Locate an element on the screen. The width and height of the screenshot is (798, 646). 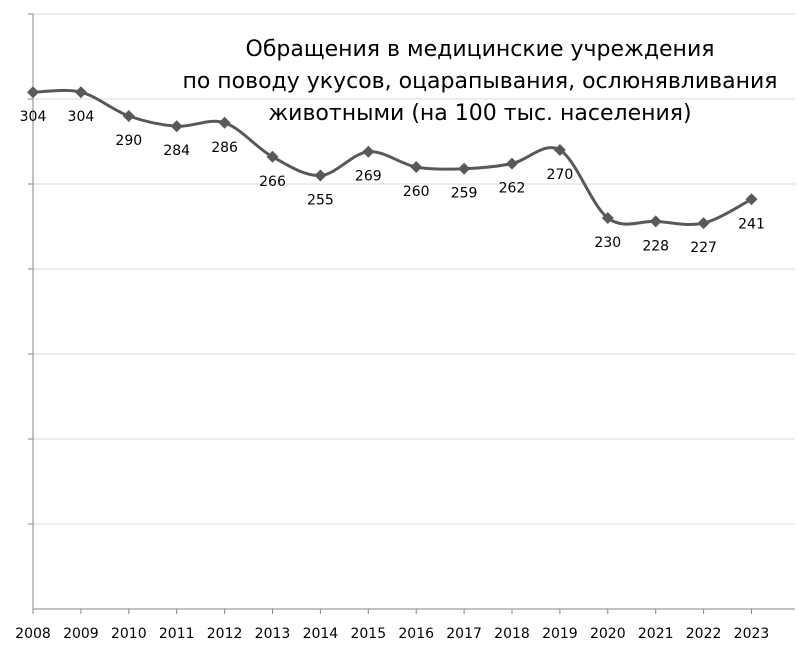
x-tick-label: 2013 is located at coordinates (273, 634).